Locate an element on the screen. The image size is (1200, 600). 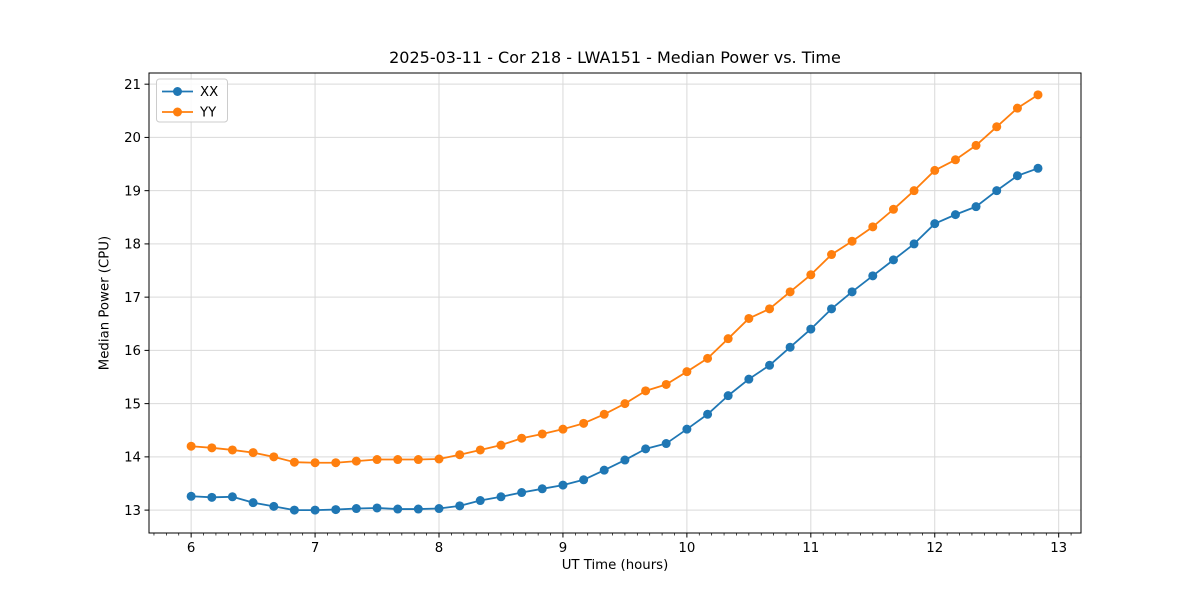
svg-text: 18 is located at coordinates (132, 245).